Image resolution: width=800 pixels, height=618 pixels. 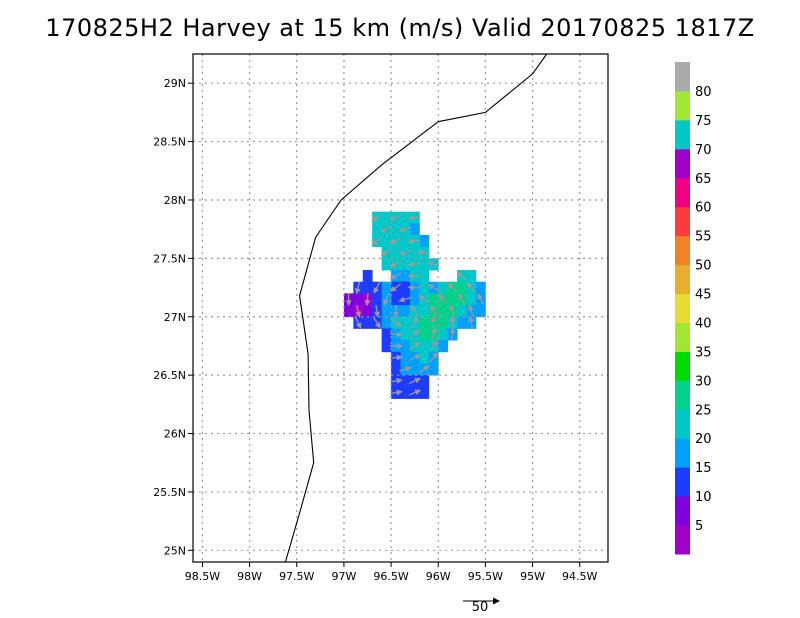 What do you see at coordinates (703, 323) in the screenshot?
I see `colorbar-label: 40` at bounding box center [703, 323].